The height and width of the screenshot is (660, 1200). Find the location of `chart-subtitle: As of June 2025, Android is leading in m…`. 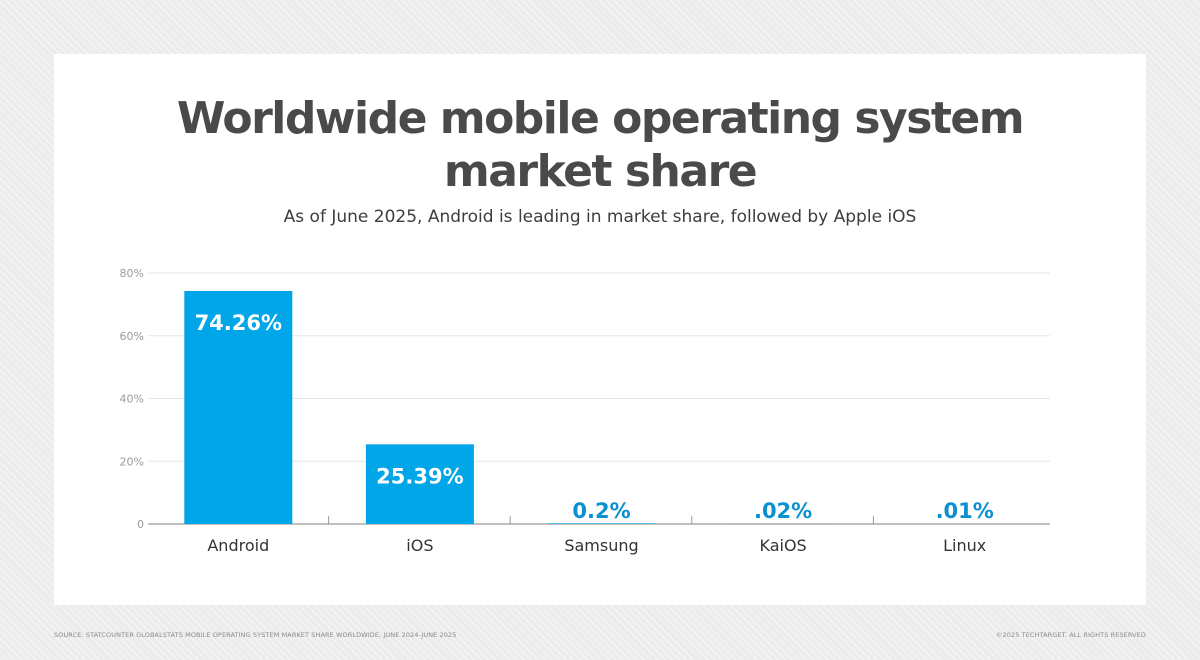

chart-subtitle: As of June 2025, Android is leading in m… is located at coordinates (600, 217).